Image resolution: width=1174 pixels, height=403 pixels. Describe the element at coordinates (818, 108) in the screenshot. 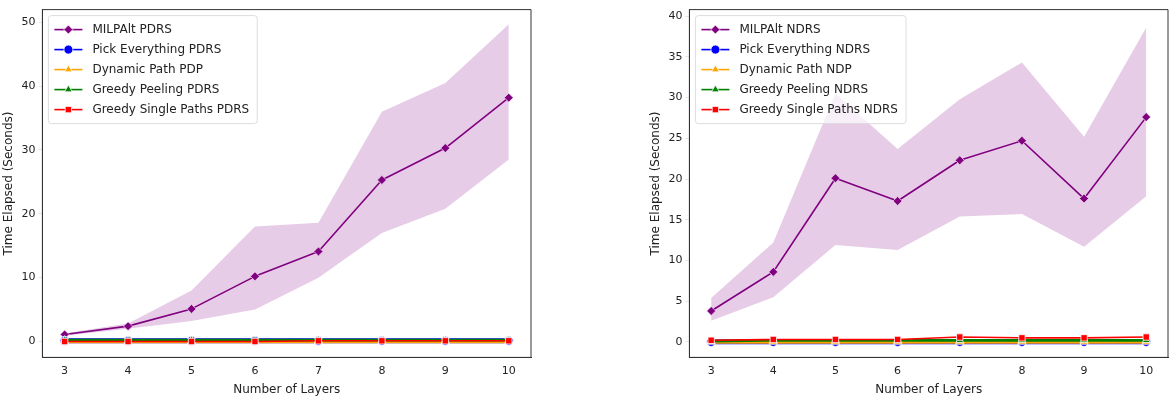

I see `legend-label: Greedy Single Paths NDRS` at that location.